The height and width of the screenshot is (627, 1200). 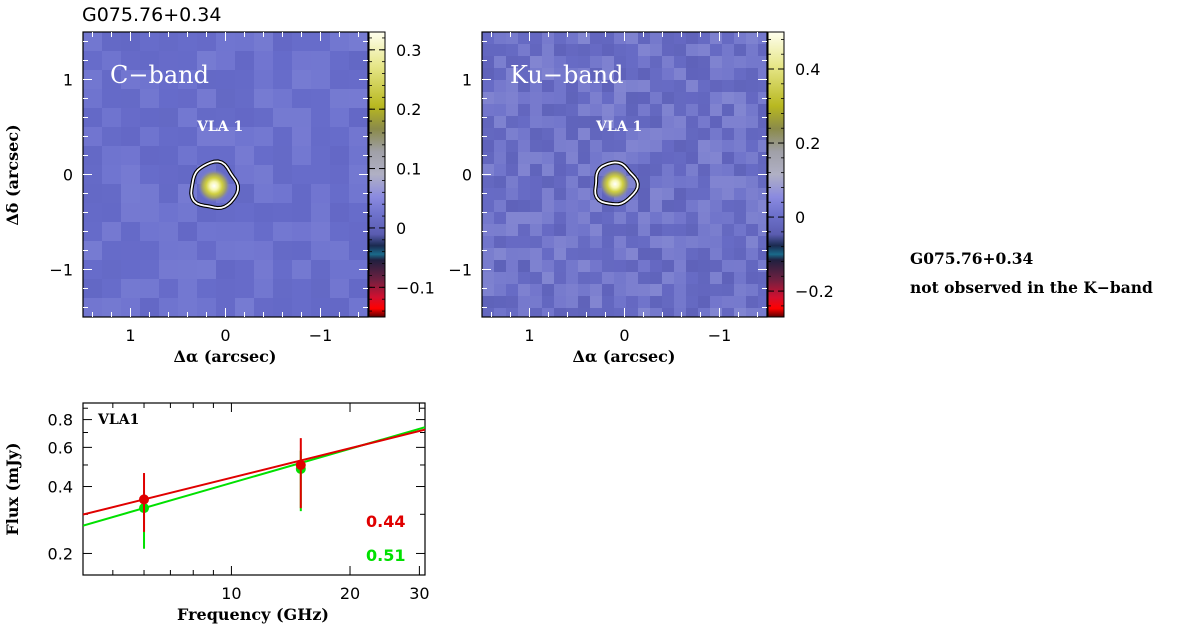 What do you see at coordinates (12, 174) in the screenshot?
I see `c-band-y-axis-label: Δδ (arcsec)` at bounding box center [12, 174].